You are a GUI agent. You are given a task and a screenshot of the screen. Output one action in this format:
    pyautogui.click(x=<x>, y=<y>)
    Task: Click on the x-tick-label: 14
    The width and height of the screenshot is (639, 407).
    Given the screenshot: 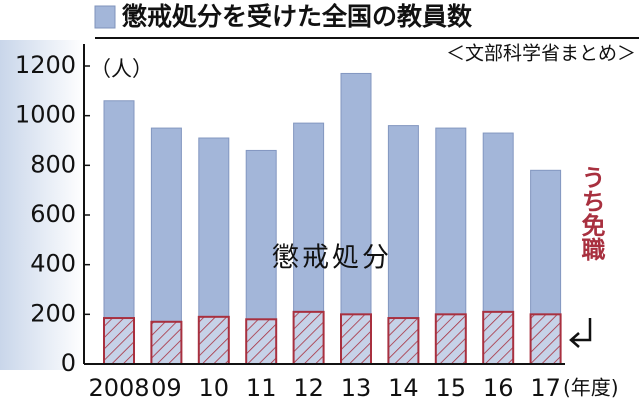 What is the action you would take?
    pyautogui.click(x=403, y=388)
    